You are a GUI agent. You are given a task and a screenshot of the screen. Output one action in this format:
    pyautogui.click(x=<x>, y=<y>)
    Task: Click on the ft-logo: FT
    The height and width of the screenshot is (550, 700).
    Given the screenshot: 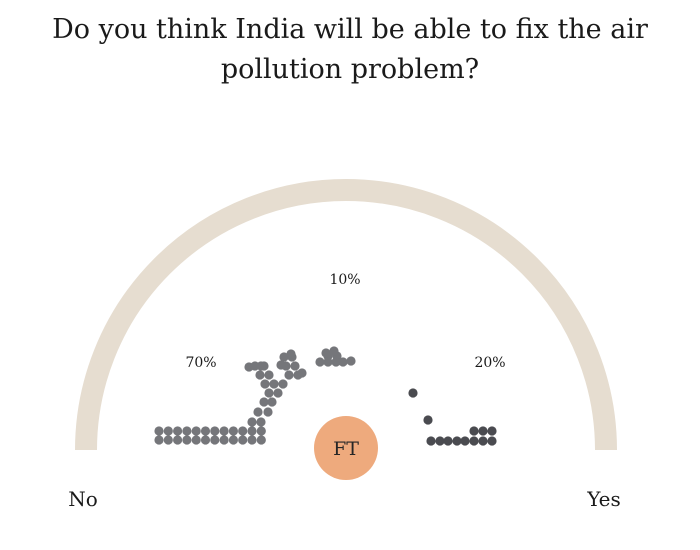 What is the action you would take?
    pyautogui.click(x=346, y=448)
    